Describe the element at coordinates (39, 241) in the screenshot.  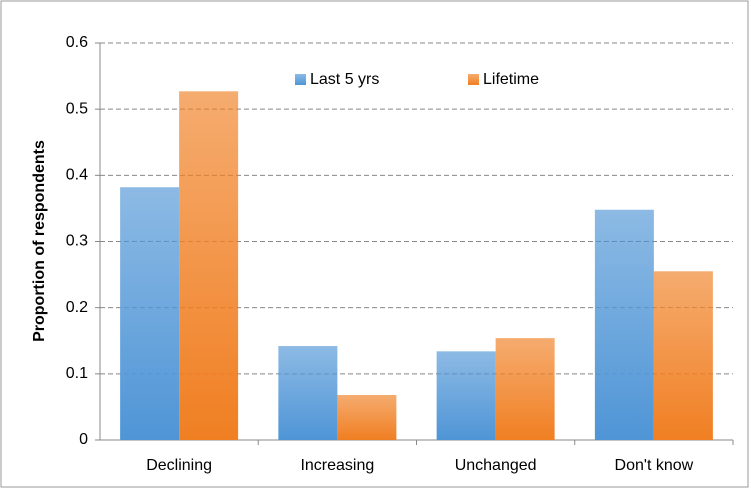
I see `y-axis-label: Proportion of respondents` at that location.